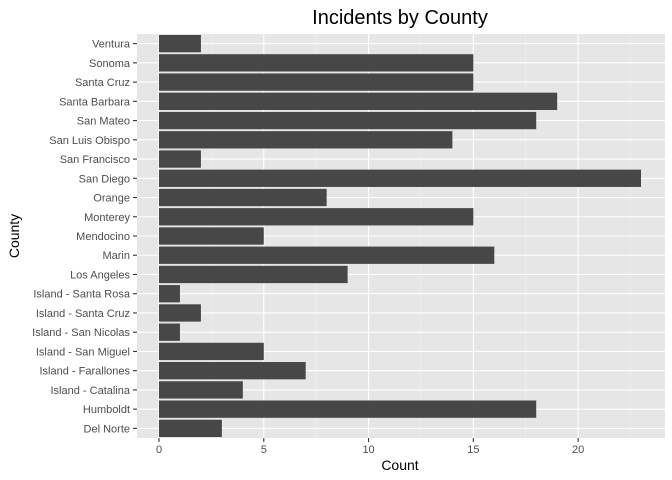 The height and width of the screenshot is (480, 672). I want to click on bar-santa-barbara, so click(358, 101).